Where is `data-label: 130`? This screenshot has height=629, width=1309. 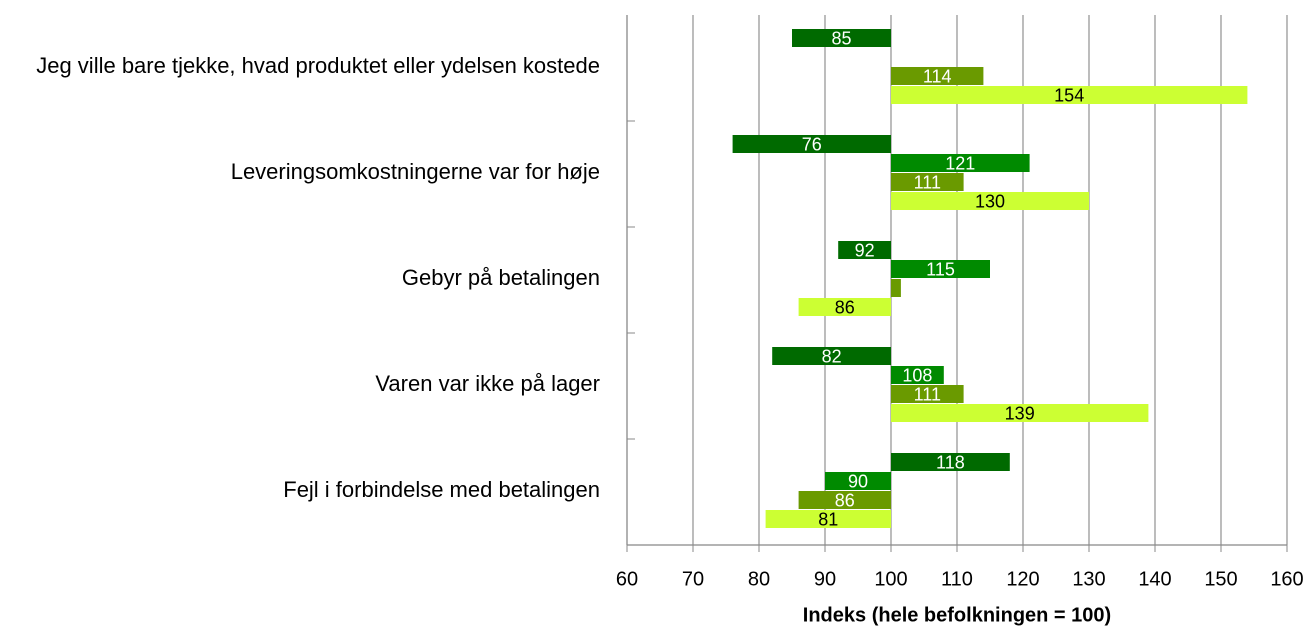 data-label: 130 is located at coordinates (990, 201).